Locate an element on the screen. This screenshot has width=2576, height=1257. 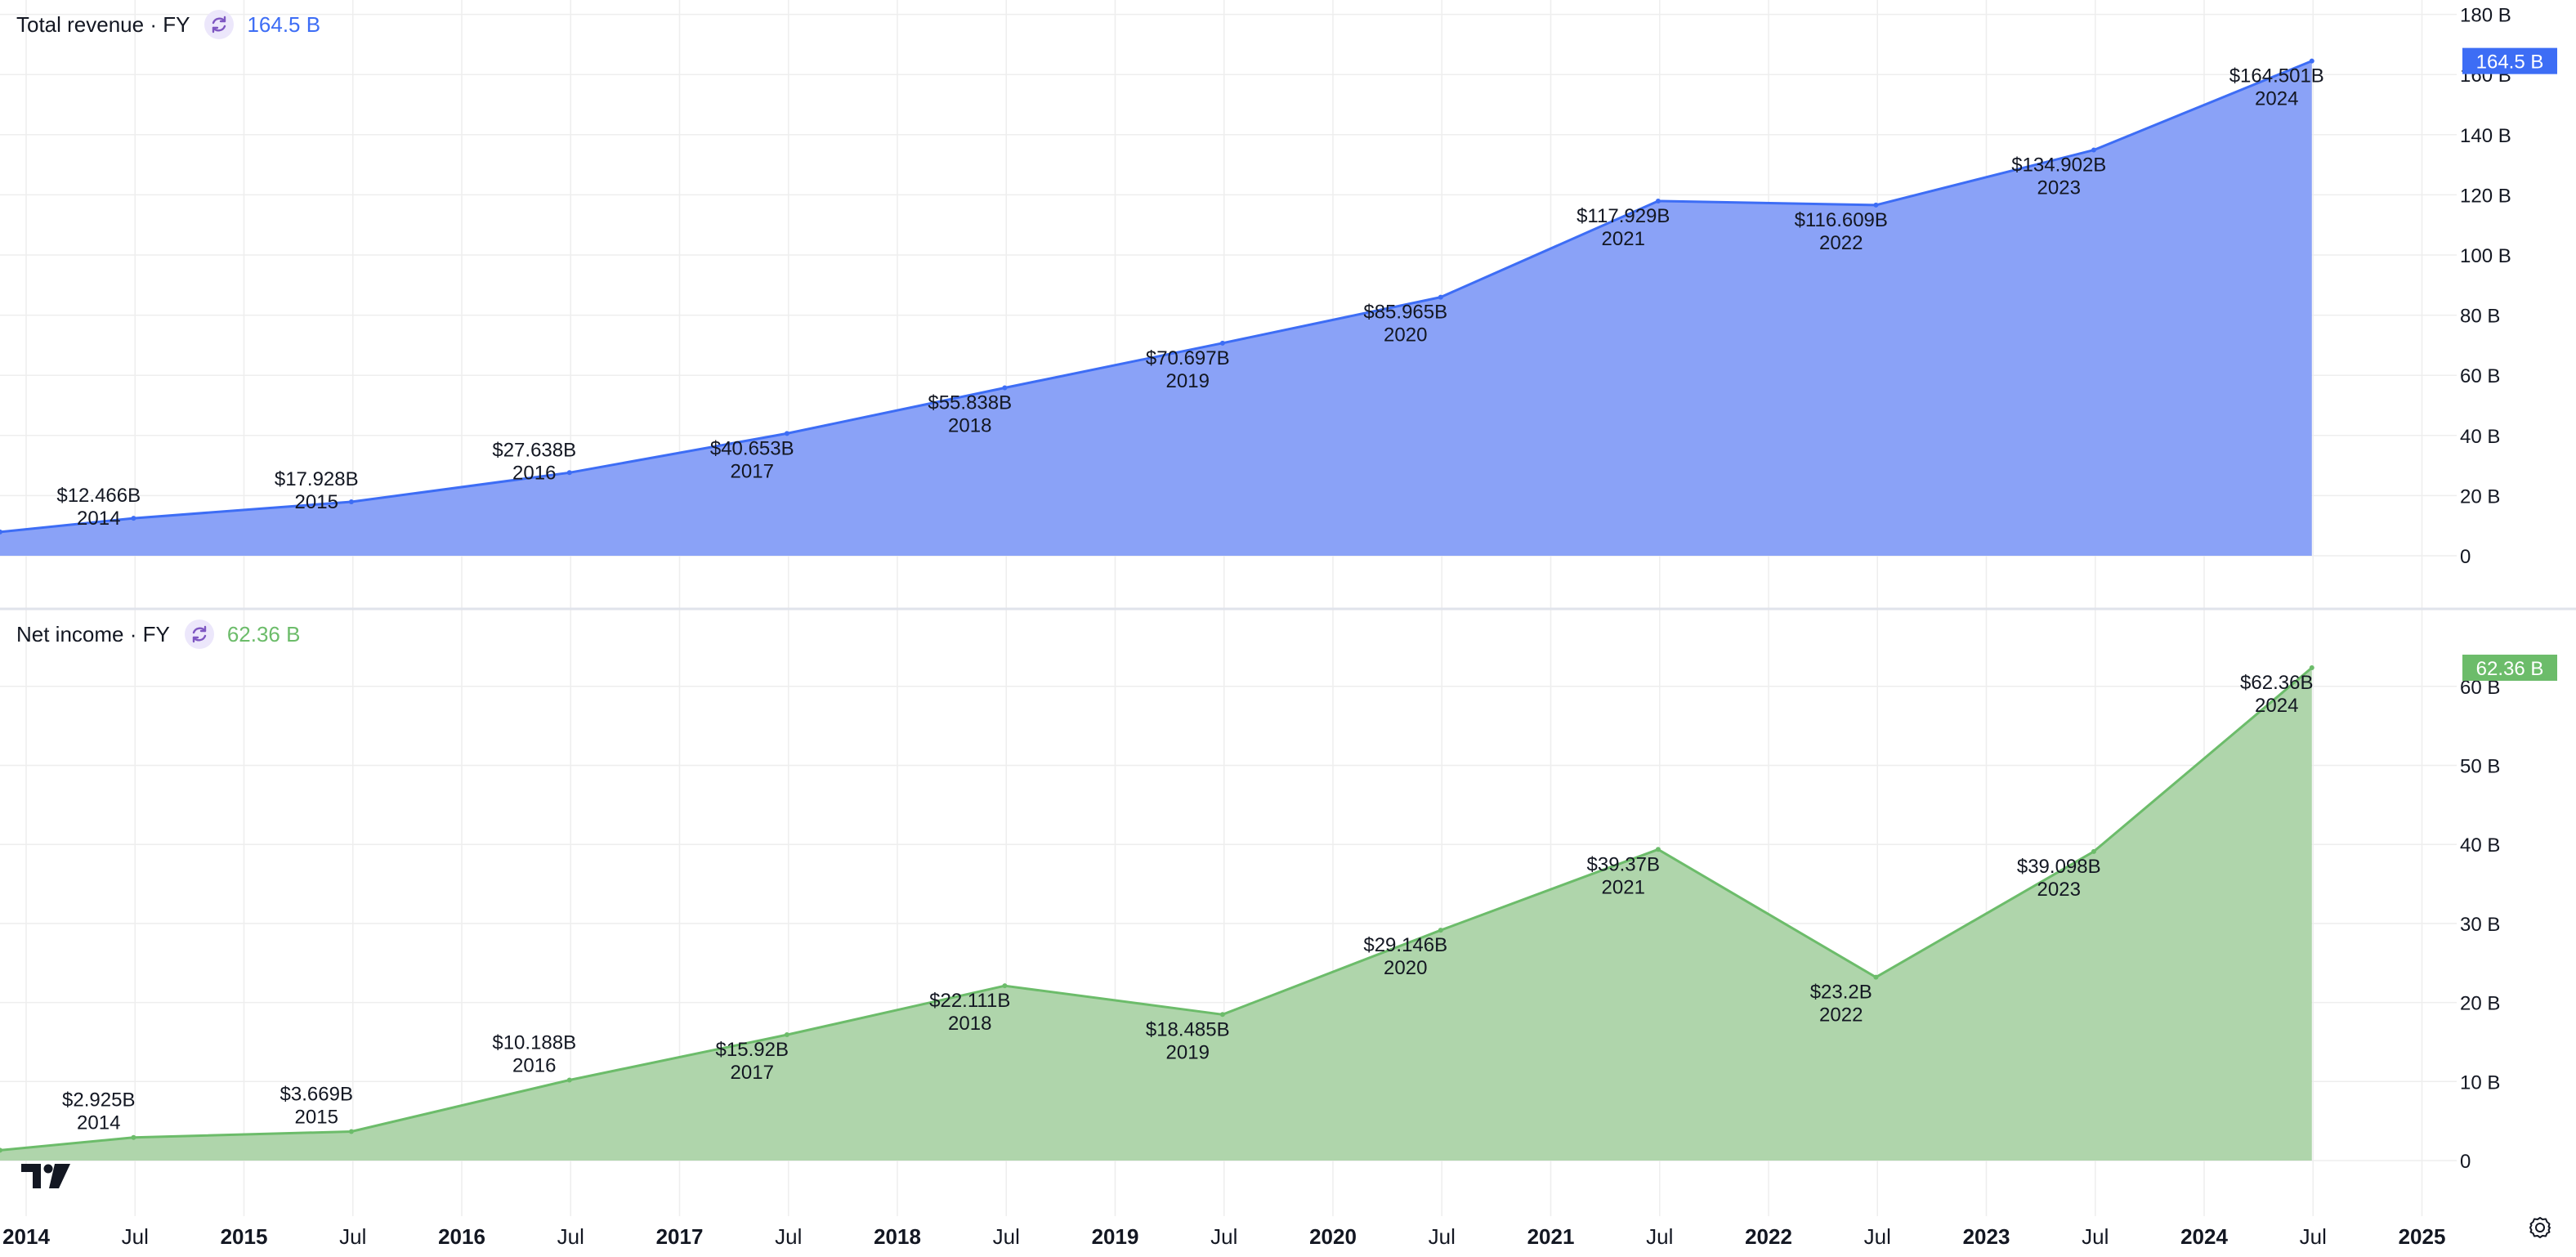
revenue-legend: Total revenue · FY 164.5 B is located at coordinates (168, 25).